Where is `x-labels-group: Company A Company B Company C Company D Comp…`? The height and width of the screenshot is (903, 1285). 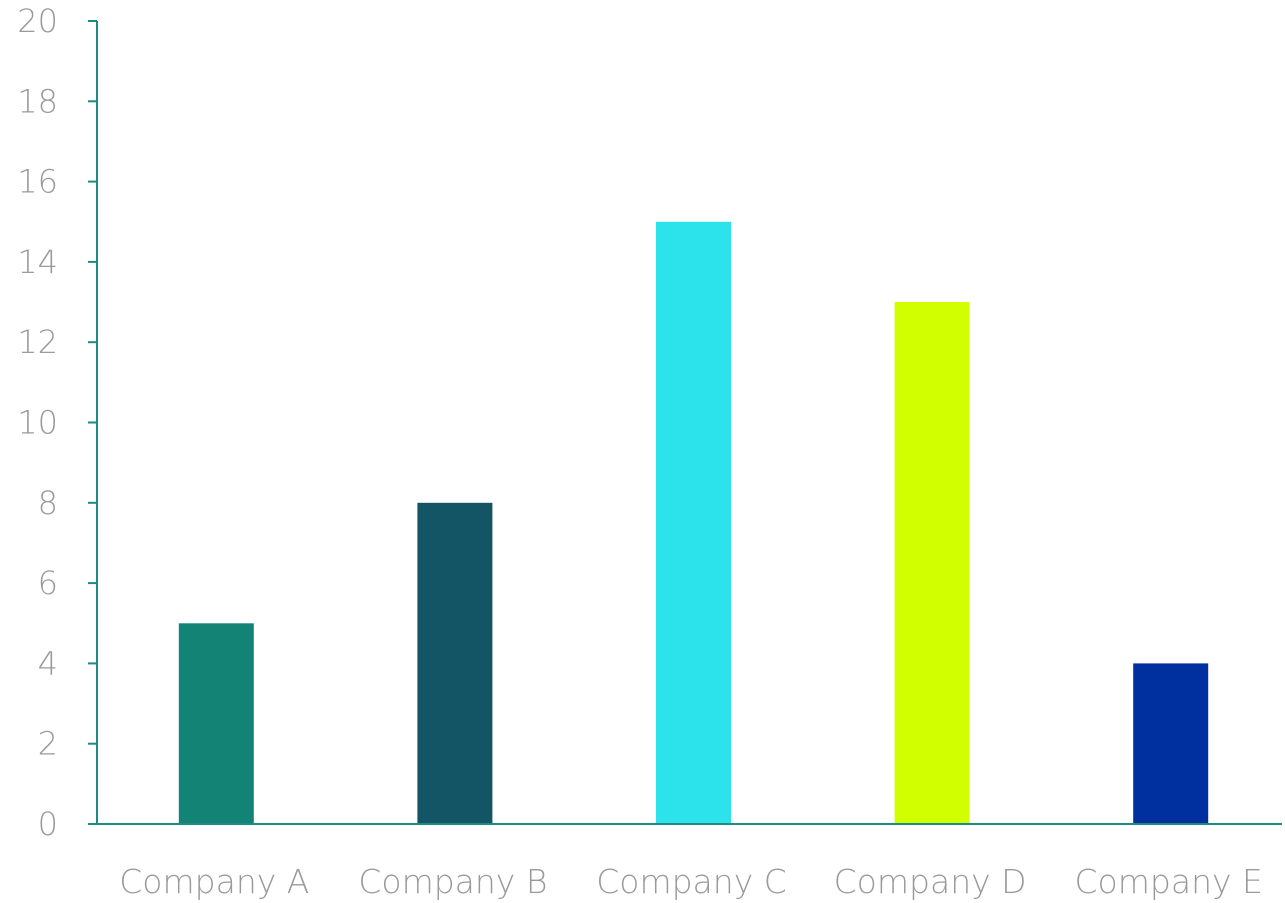
x-labels-group: Company A Company B Company C Company D Comp… is located at coordinates (691, 881).